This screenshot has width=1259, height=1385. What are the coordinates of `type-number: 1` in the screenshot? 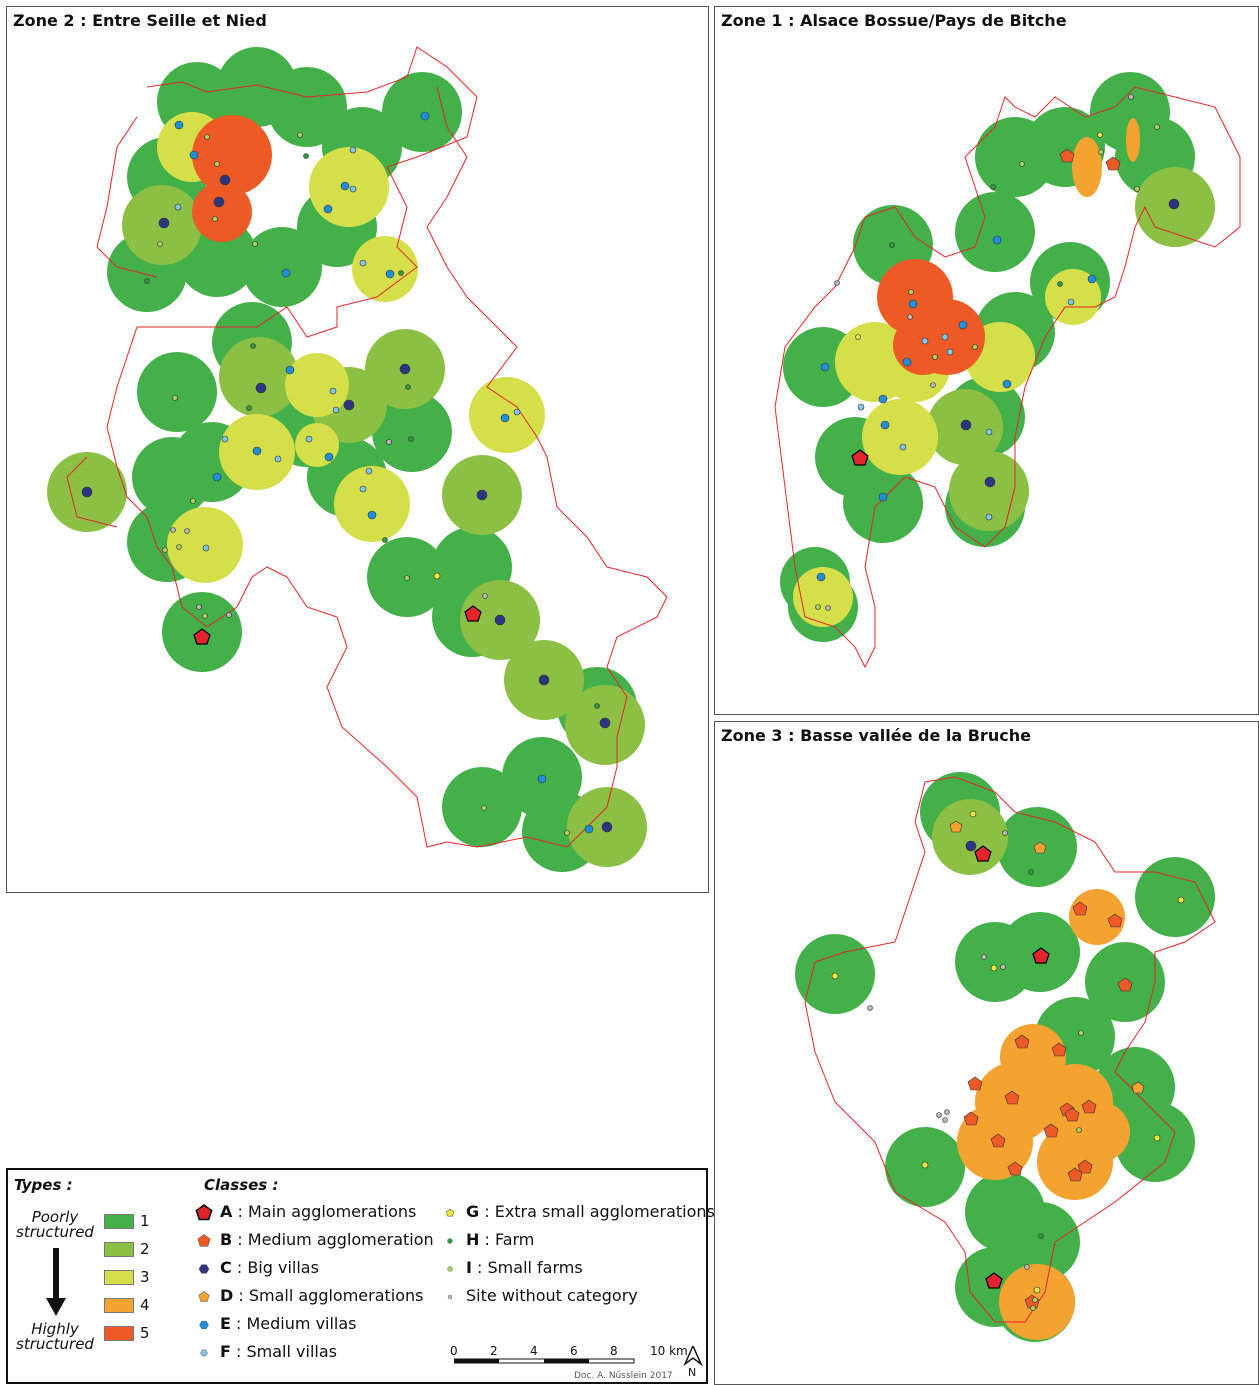 It's located at (145, 1221).